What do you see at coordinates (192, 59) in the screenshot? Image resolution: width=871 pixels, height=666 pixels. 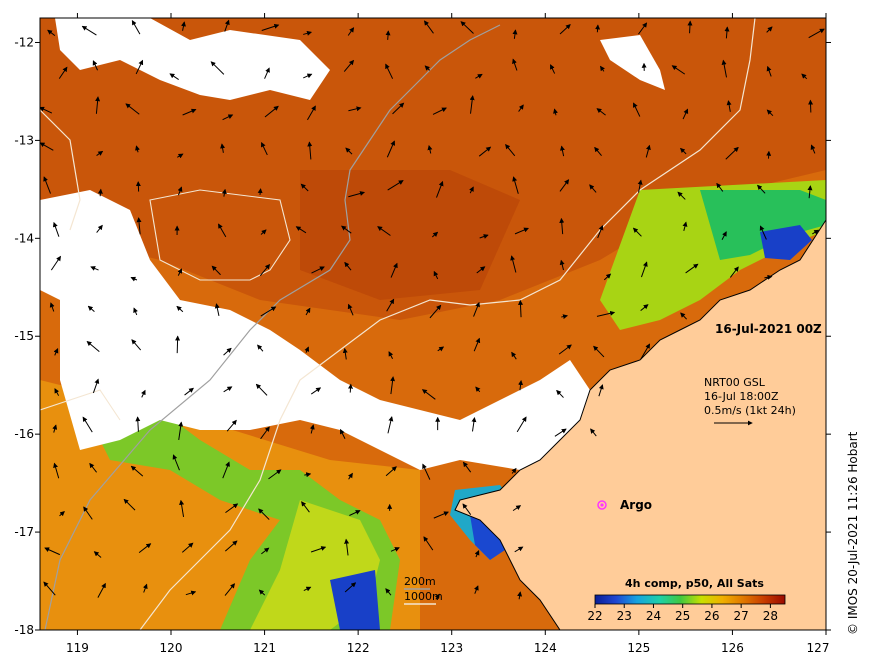 I see `cloud-mask-north` at bounding box center [192, 59].